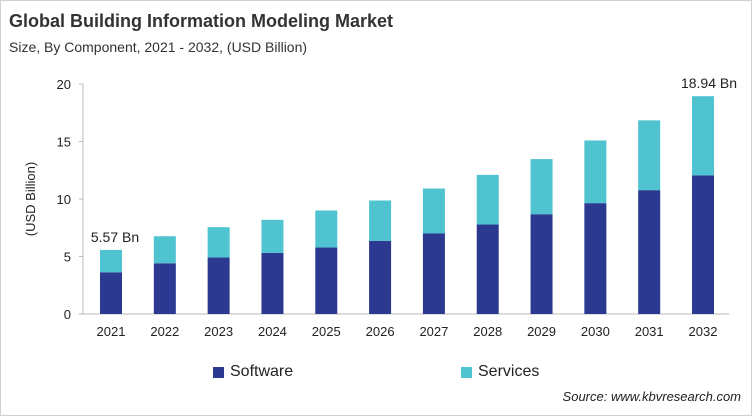  What do you see at coordinates (595, 331) in the screenshot?
I see `x-tick-label: 2030` at bounding box center [595, 331].